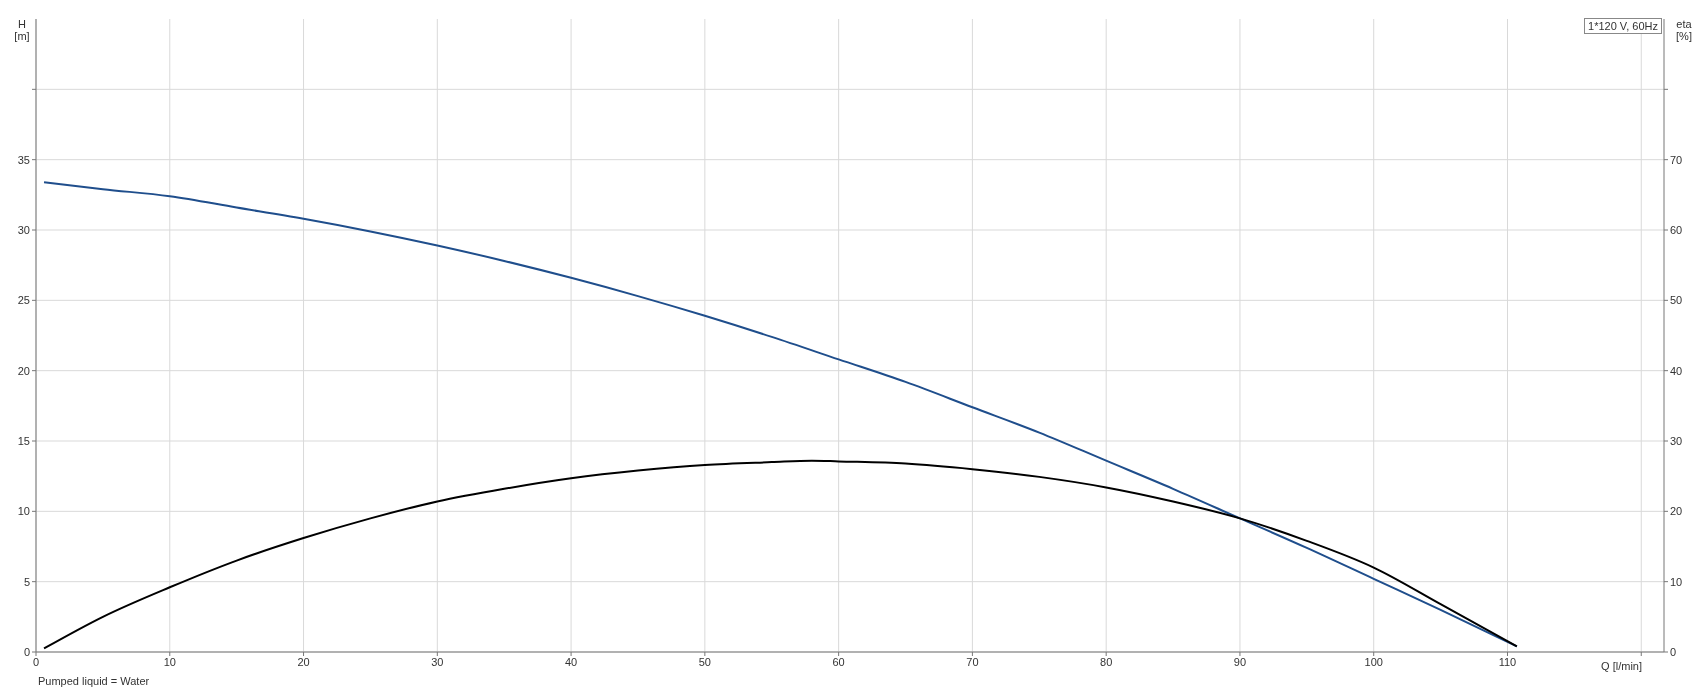  What do you see at coordinates (23, 370) in the screenshot?
I see `y-tick-label: 20` at bounding box center [23, 370].